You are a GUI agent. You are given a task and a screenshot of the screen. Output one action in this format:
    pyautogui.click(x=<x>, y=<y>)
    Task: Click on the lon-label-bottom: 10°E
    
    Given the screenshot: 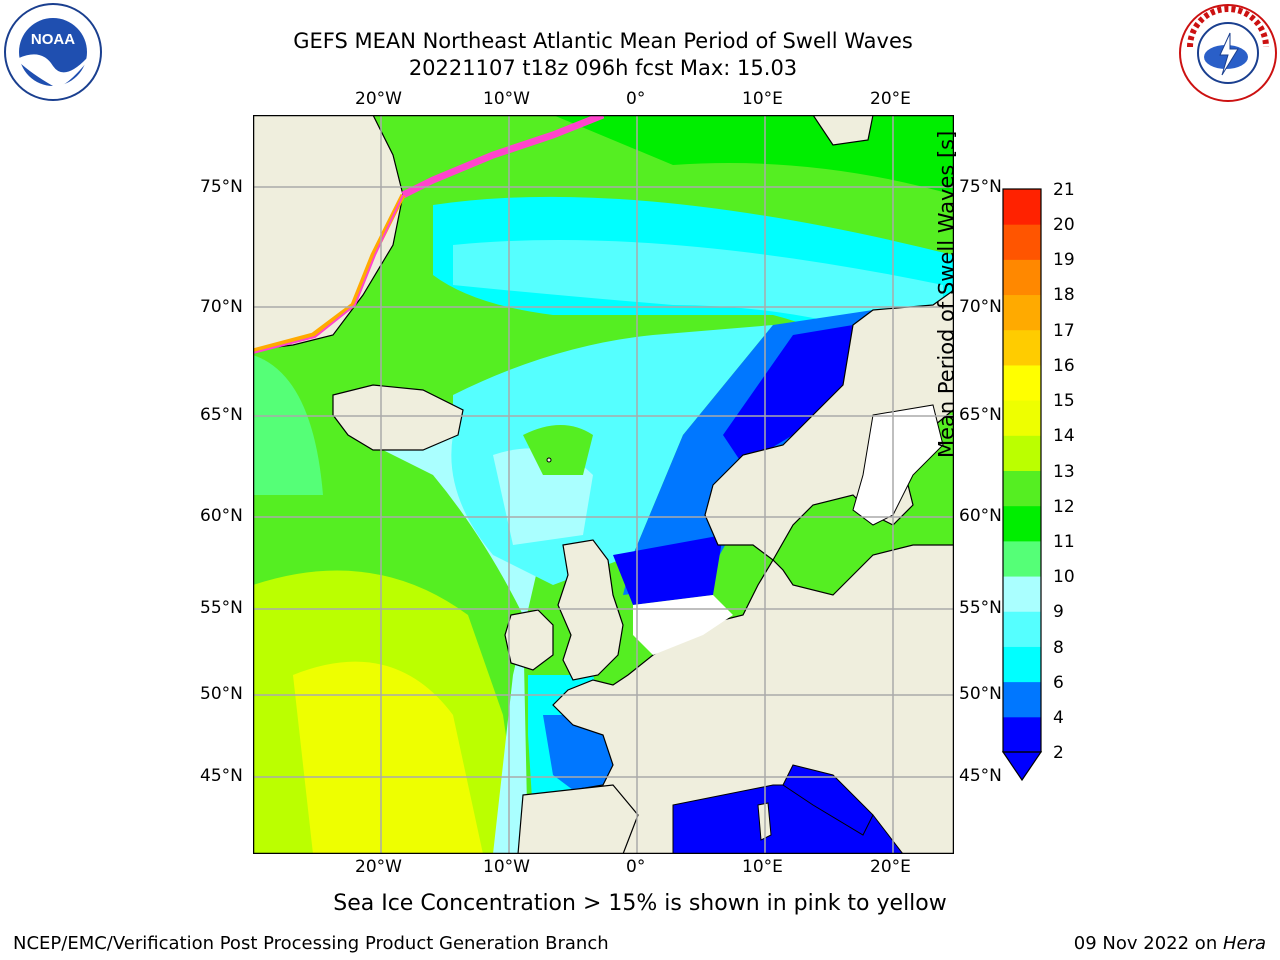 What is the action you would take?
    pyautogui.click(x=762, y=867)
    